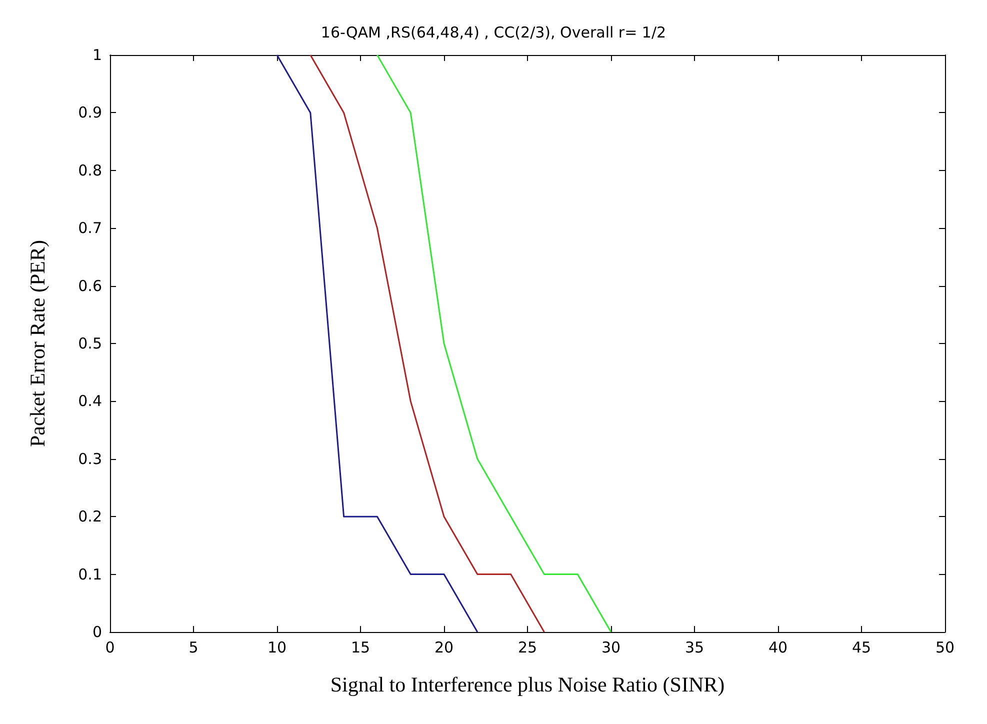 The height and width of the screenshot is (724, 987). What do you see at coordinates (90, 401) in the screenshot?
I see `y-tick-label: 0.4` at bounding box center [90, 401].